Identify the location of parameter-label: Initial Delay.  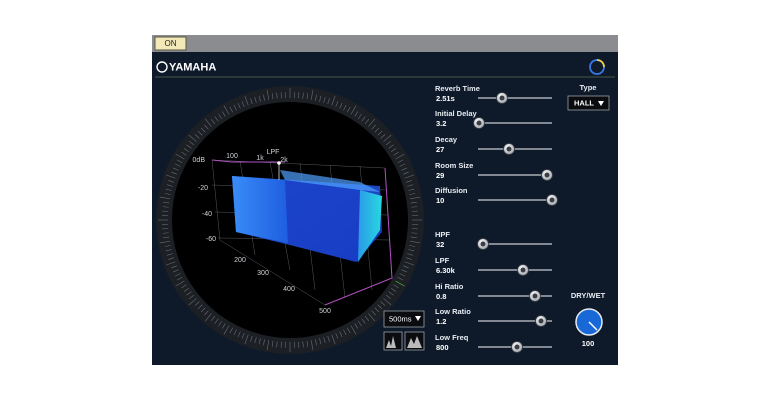
(456, 113).